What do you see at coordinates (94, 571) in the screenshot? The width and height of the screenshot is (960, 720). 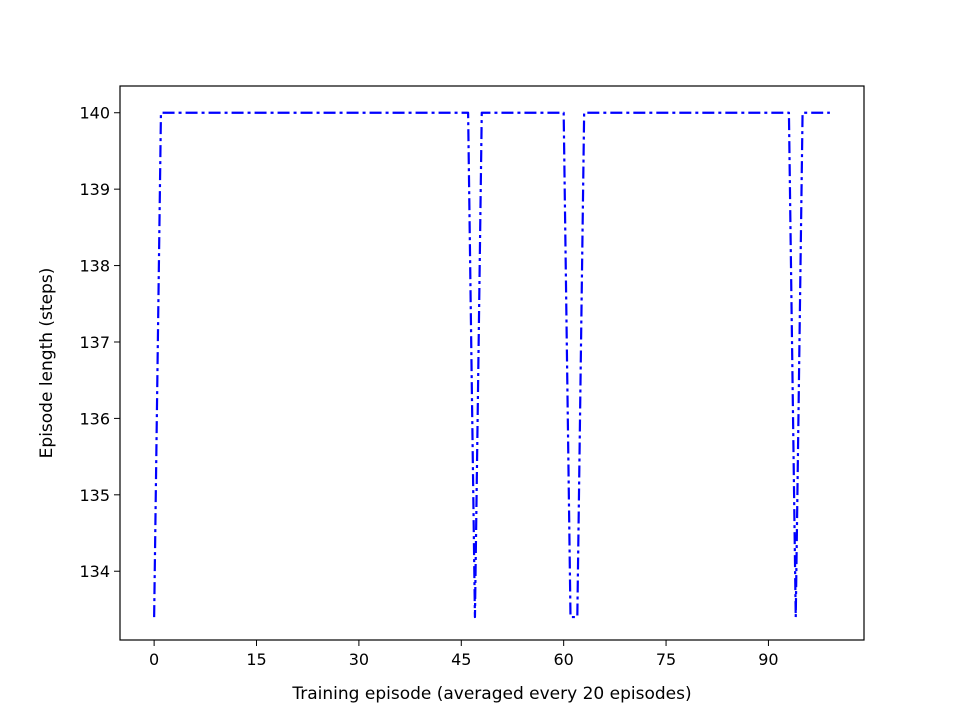 I see `y-tick-label: 134` at bounding box center [94, 571].